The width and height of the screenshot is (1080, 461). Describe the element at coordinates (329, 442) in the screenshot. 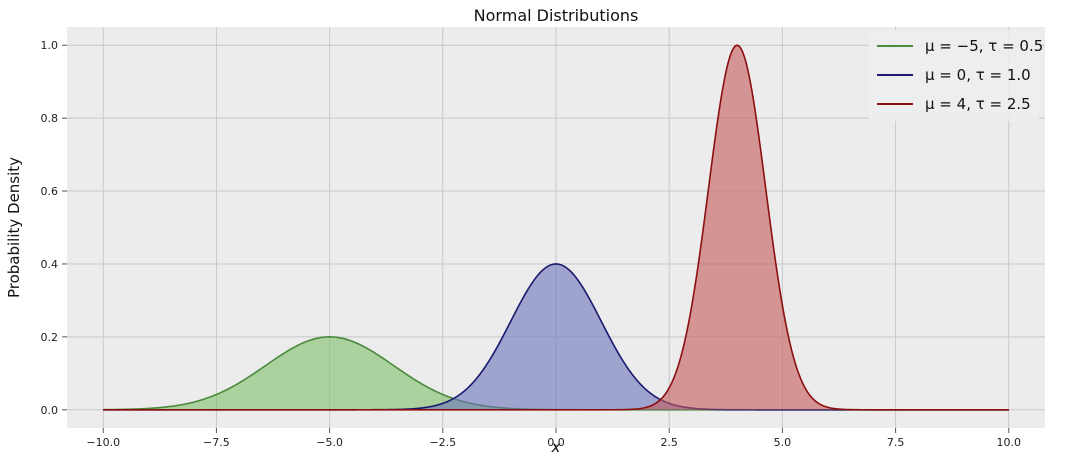

I see `x-tick-label: −5.0` at that location.